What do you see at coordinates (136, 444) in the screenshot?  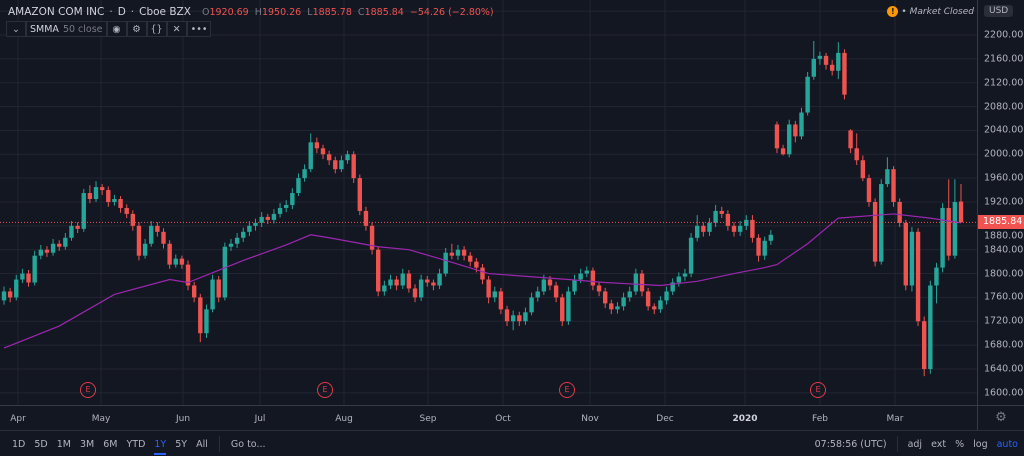 I see `range-button-ytd: YTD` at bounding box center [136, 444].